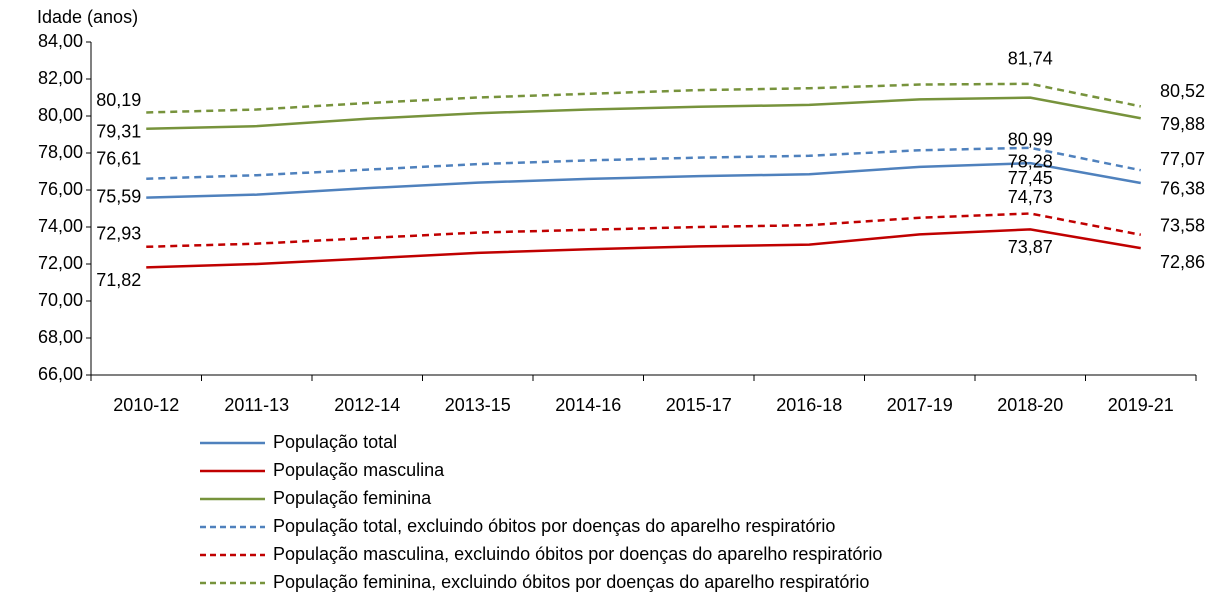 This screenshot has width=1211, height=616. I want to click on data-label: 77,45, so click(1030, 178).